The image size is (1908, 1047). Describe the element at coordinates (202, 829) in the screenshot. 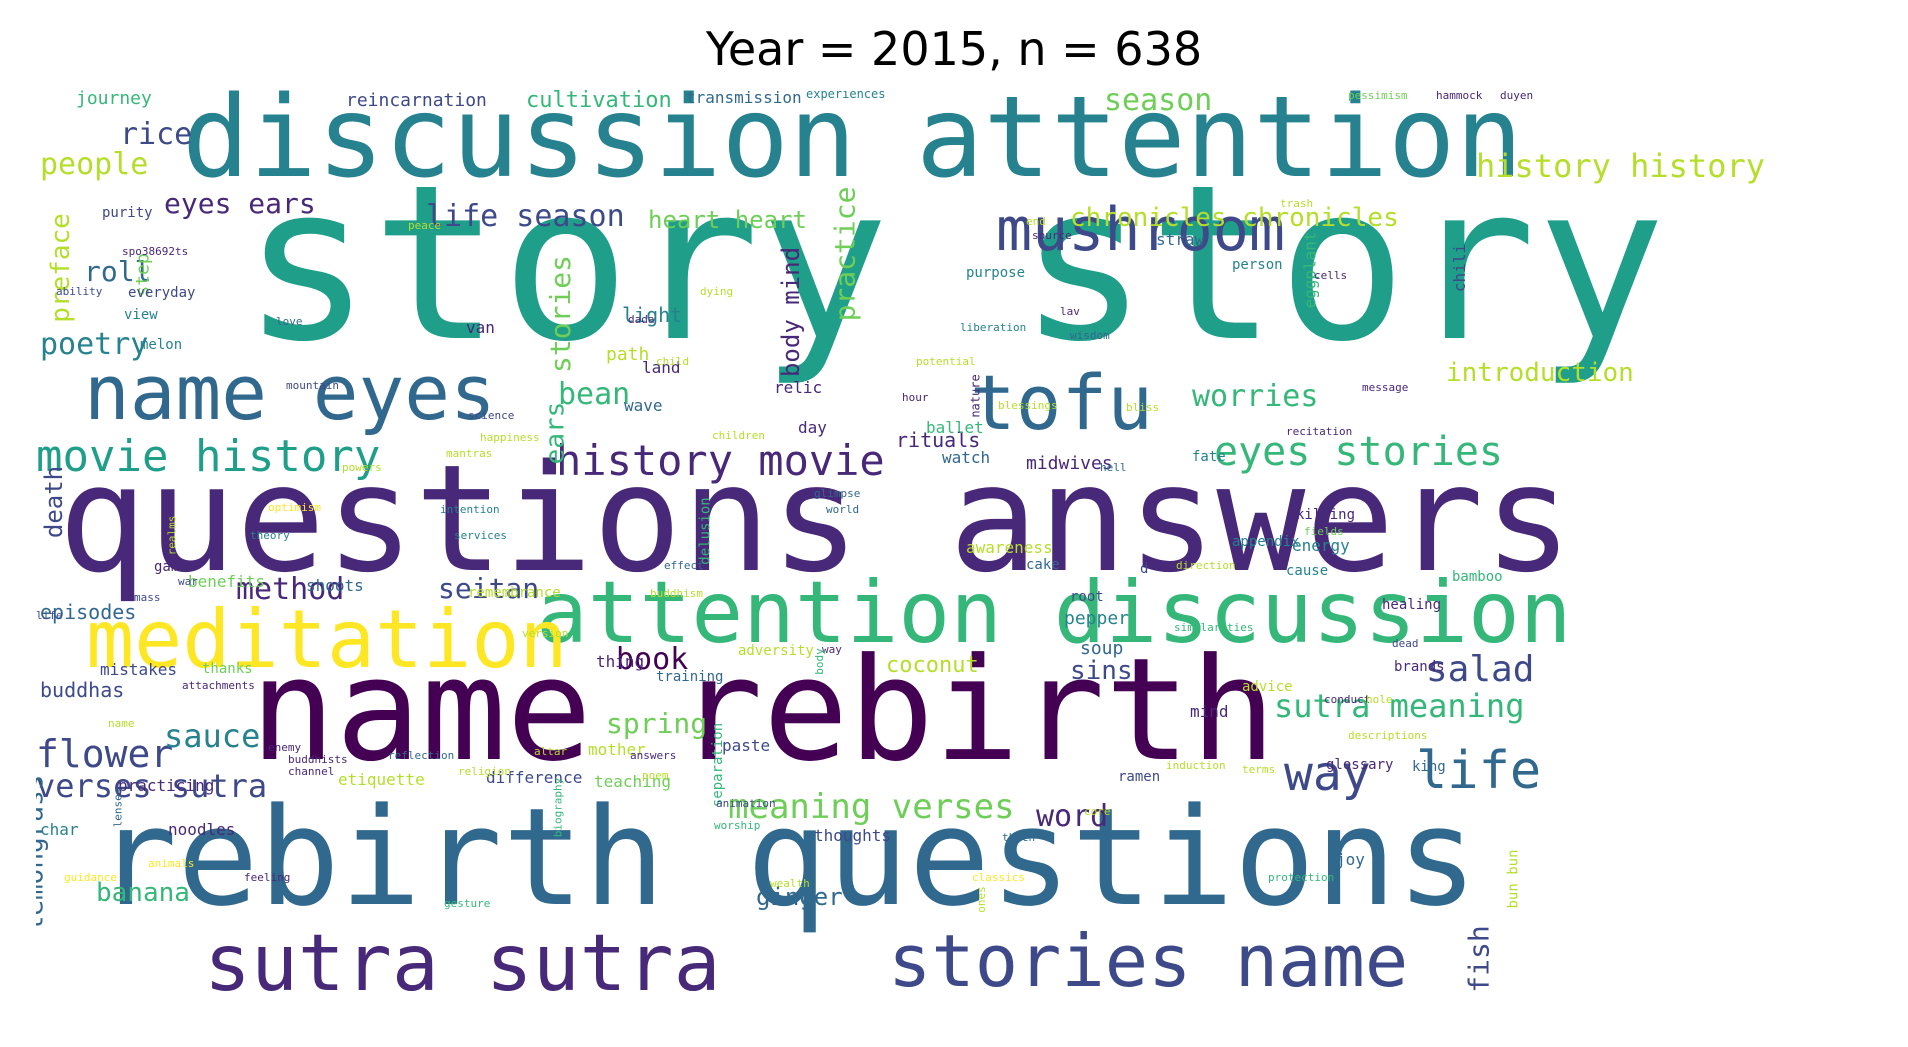

I see `word: noodles` at that location.